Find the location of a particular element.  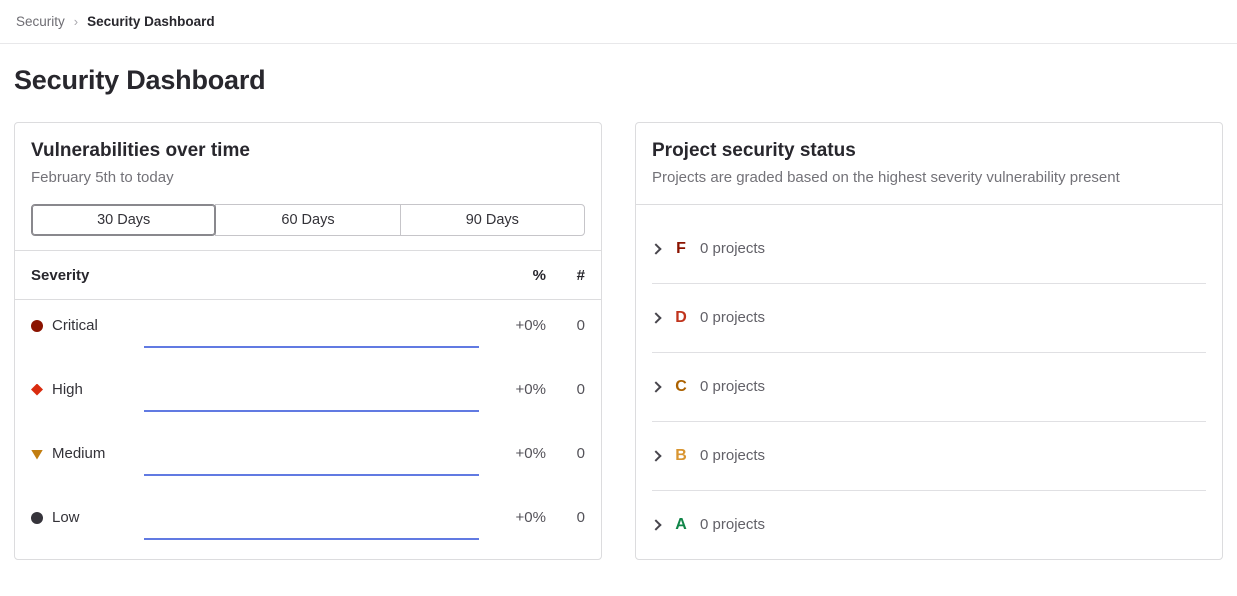

date-range-button-group: 30 Days 60 Days 90 Days is located at coordinates (308, 220).